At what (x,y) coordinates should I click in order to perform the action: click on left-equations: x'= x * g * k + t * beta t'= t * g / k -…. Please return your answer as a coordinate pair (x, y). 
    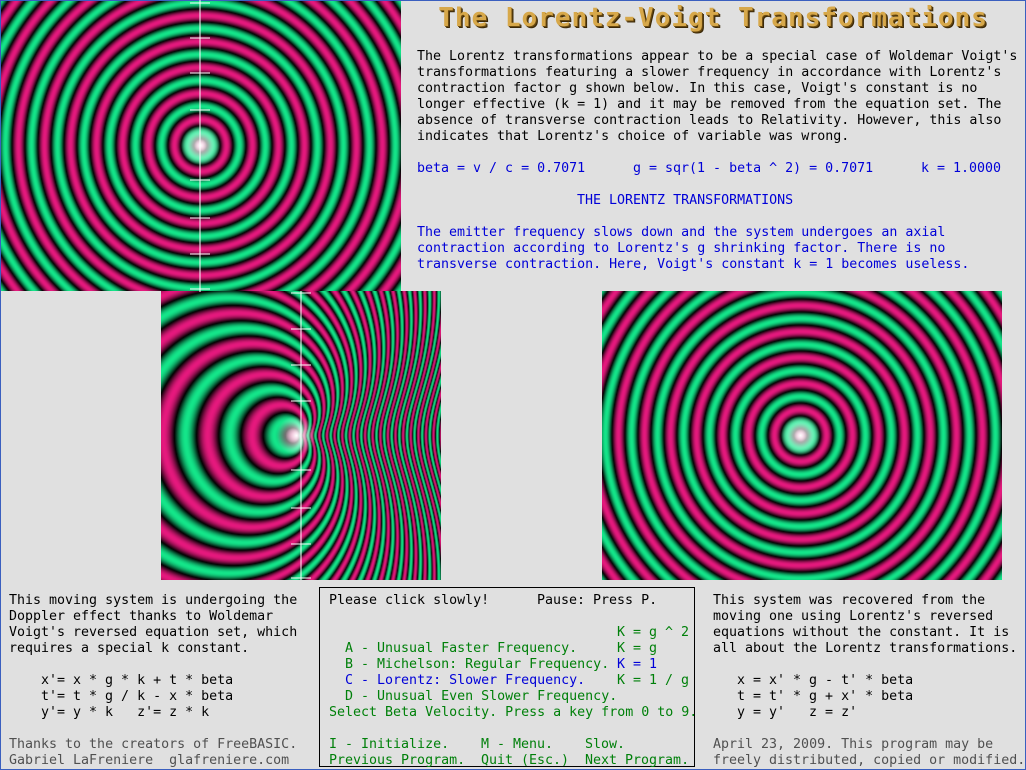
    Looking at the image, I should click on (137, 697).